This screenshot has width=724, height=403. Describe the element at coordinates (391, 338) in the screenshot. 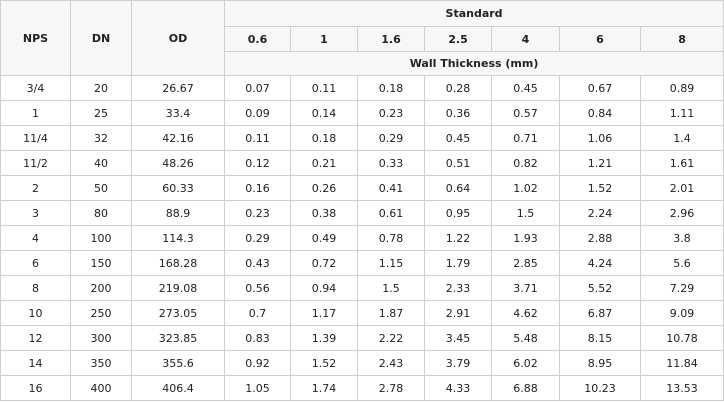

I see `table-cell: 2.22` at that location.